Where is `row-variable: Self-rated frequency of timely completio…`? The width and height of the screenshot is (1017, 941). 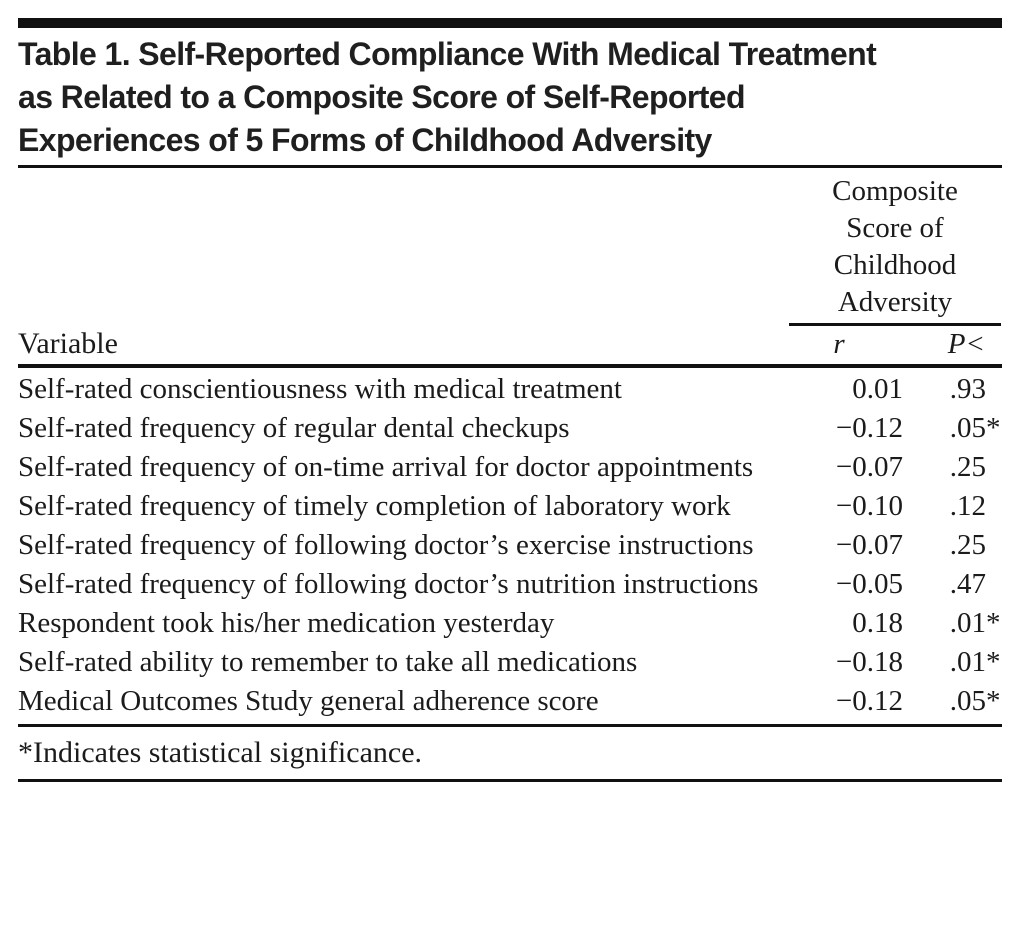 row-variable: Self-rated frequency of timely completio… is located at coordinates (374, 506).